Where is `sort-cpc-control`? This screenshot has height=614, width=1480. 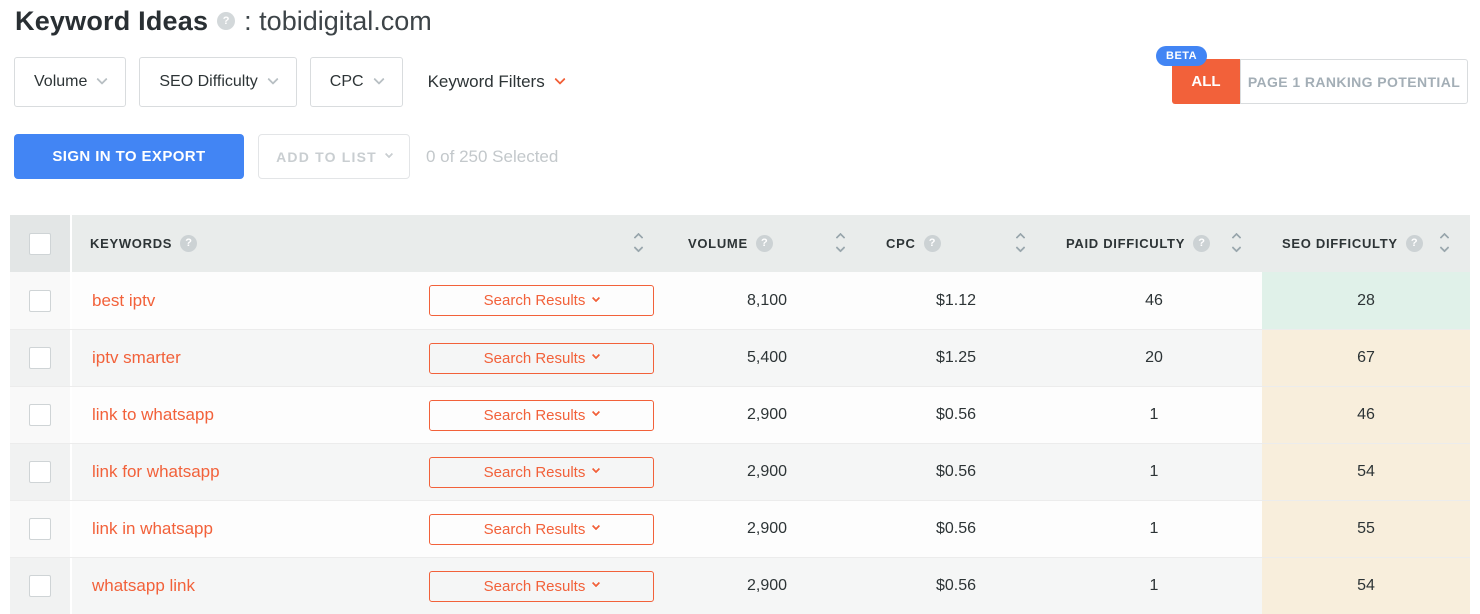 sort-cpc-control is located at coordinates (1020, 244).